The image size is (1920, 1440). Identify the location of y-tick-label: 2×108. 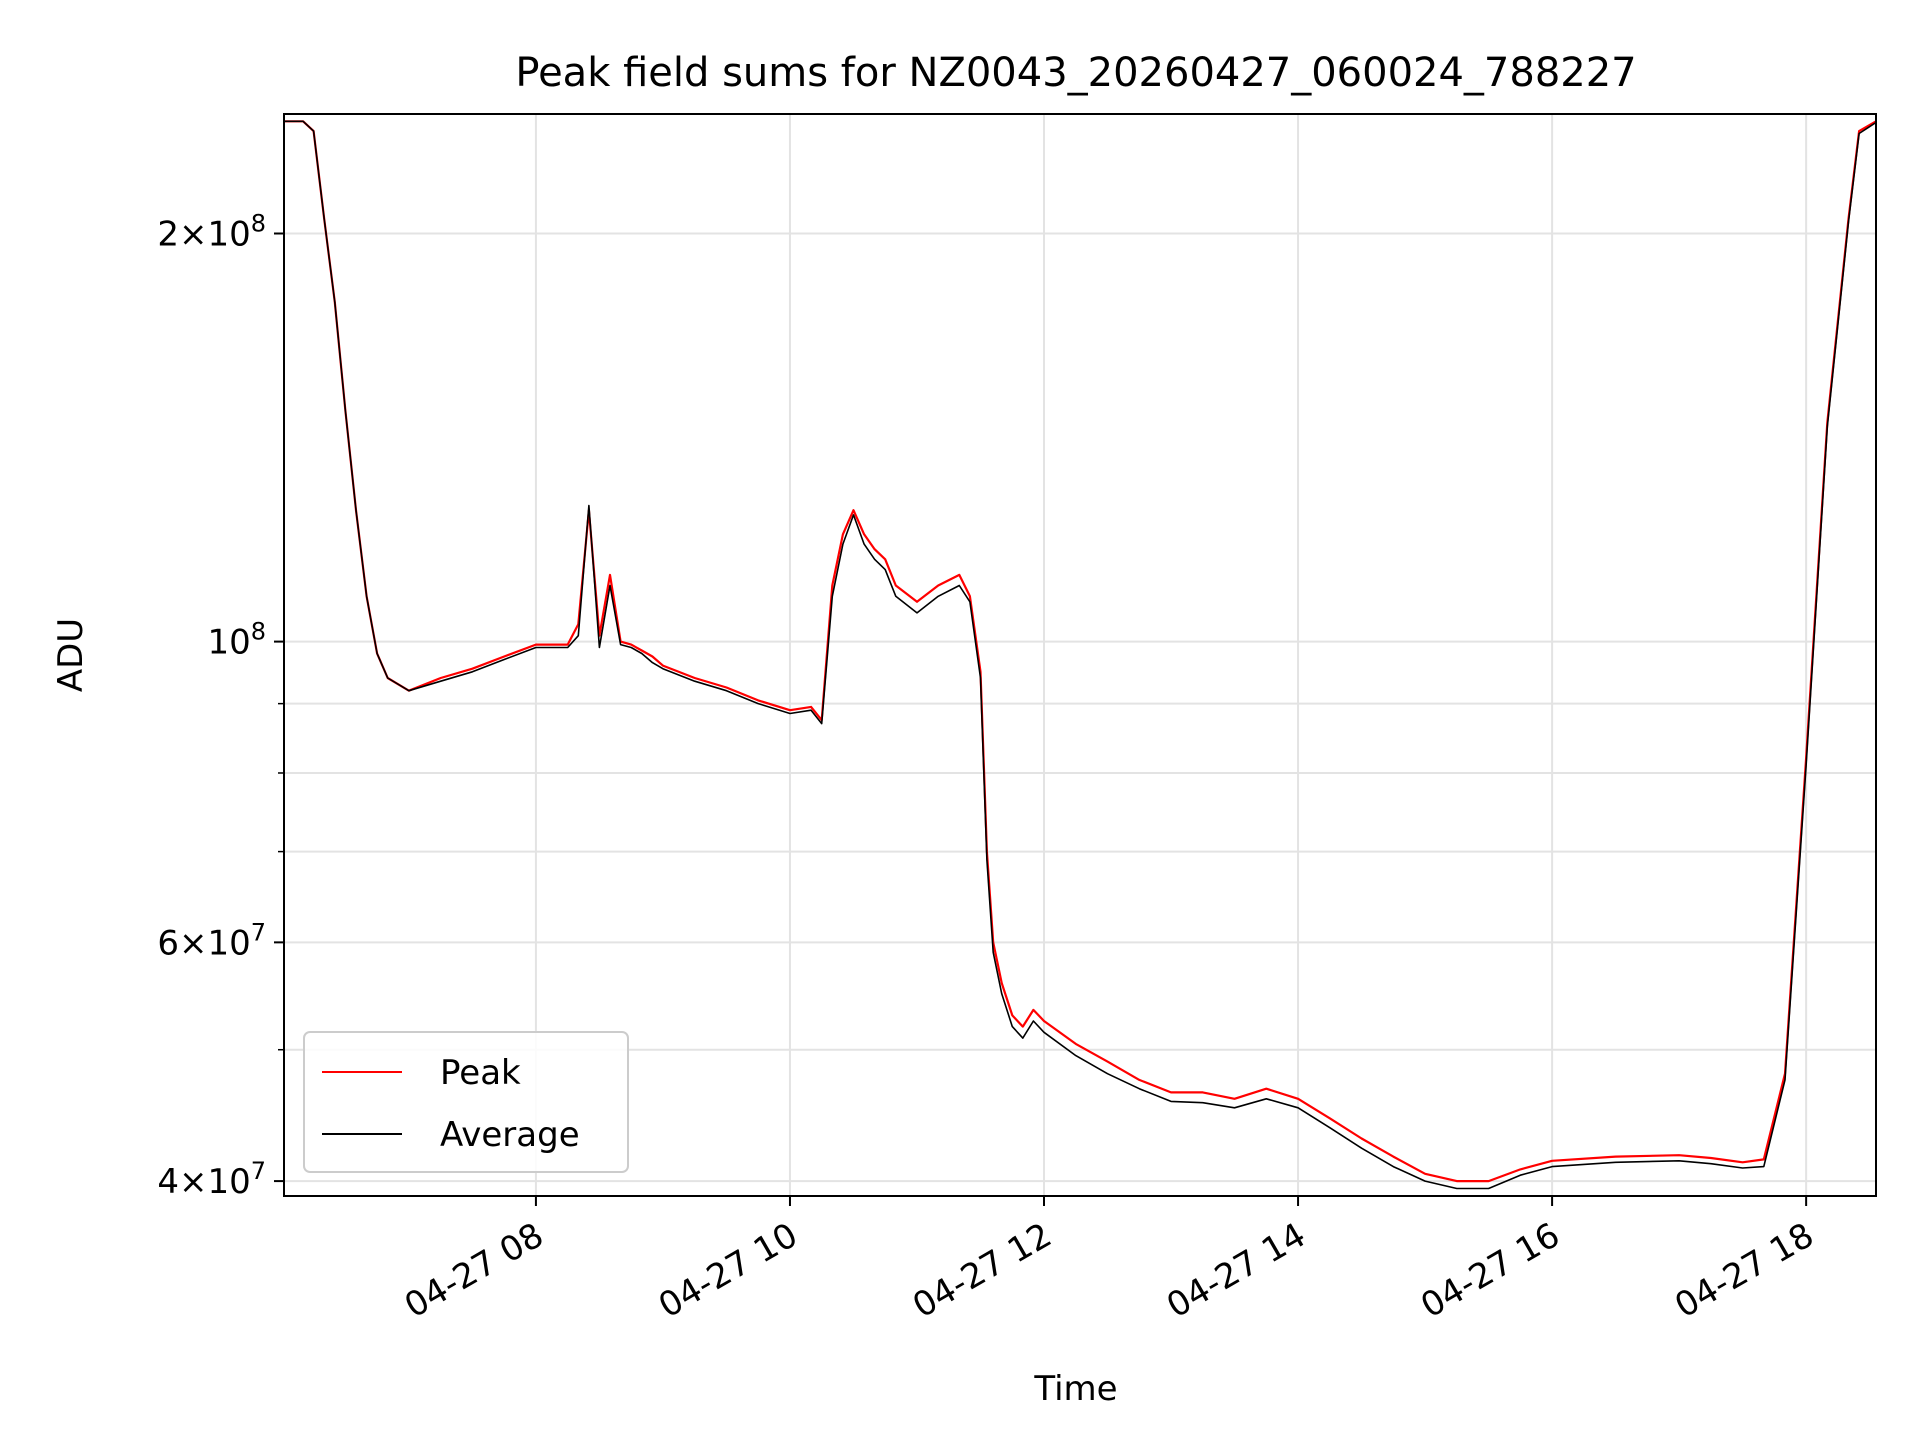
(211, 231).